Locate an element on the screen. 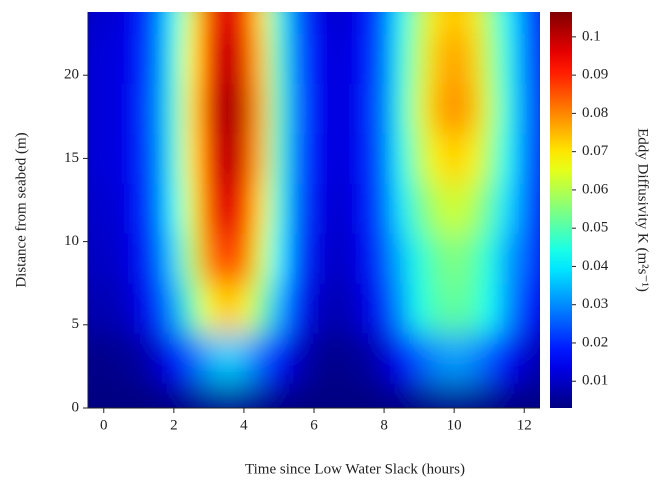 This screenshot has height=483, width=662. x-tick-label: 0 is located at coordinates (104, 425).